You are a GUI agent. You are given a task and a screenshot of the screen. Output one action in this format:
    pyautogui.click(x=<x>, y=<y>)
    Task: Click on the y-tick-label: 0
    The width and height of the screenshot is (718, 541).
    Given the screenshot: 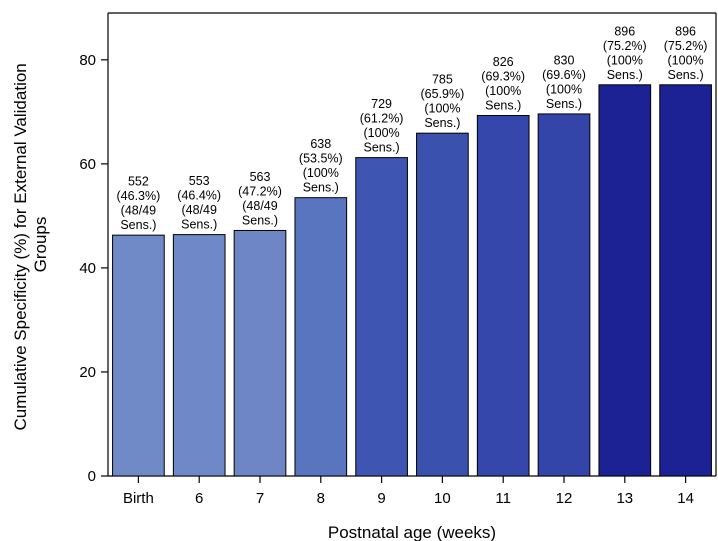 What is the action you would take?
    pyautogui.click(x=92, y=476)
    